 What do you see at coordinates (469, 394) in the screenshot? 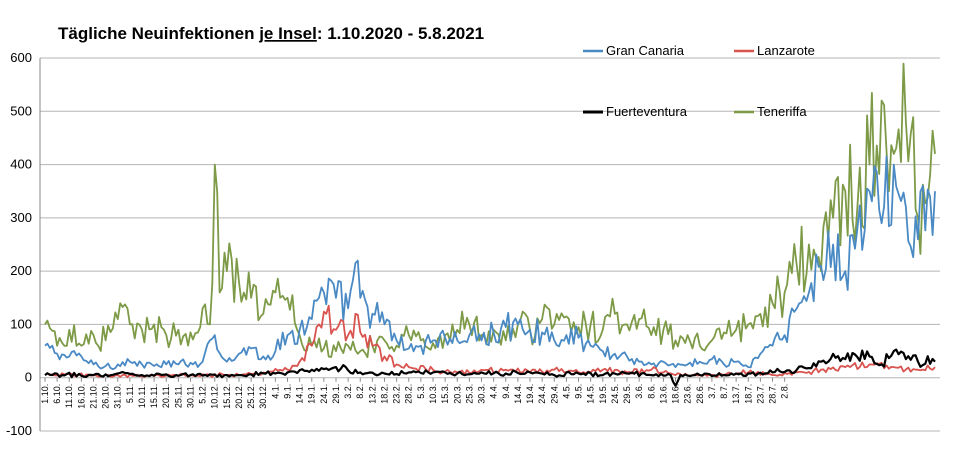
I see `x-tick-label: 25.3.` at bounding box center [469, 394].